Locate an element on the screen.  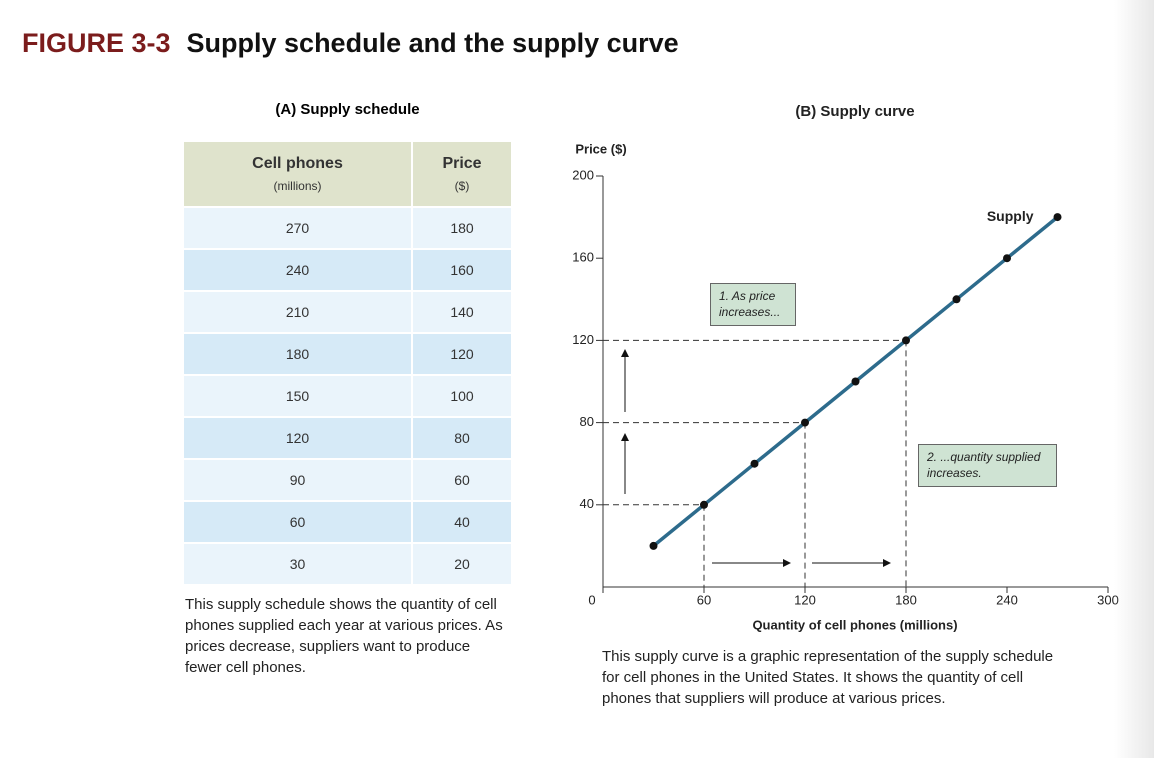
table-row: 270 180 is located at coordinates (347, 228).